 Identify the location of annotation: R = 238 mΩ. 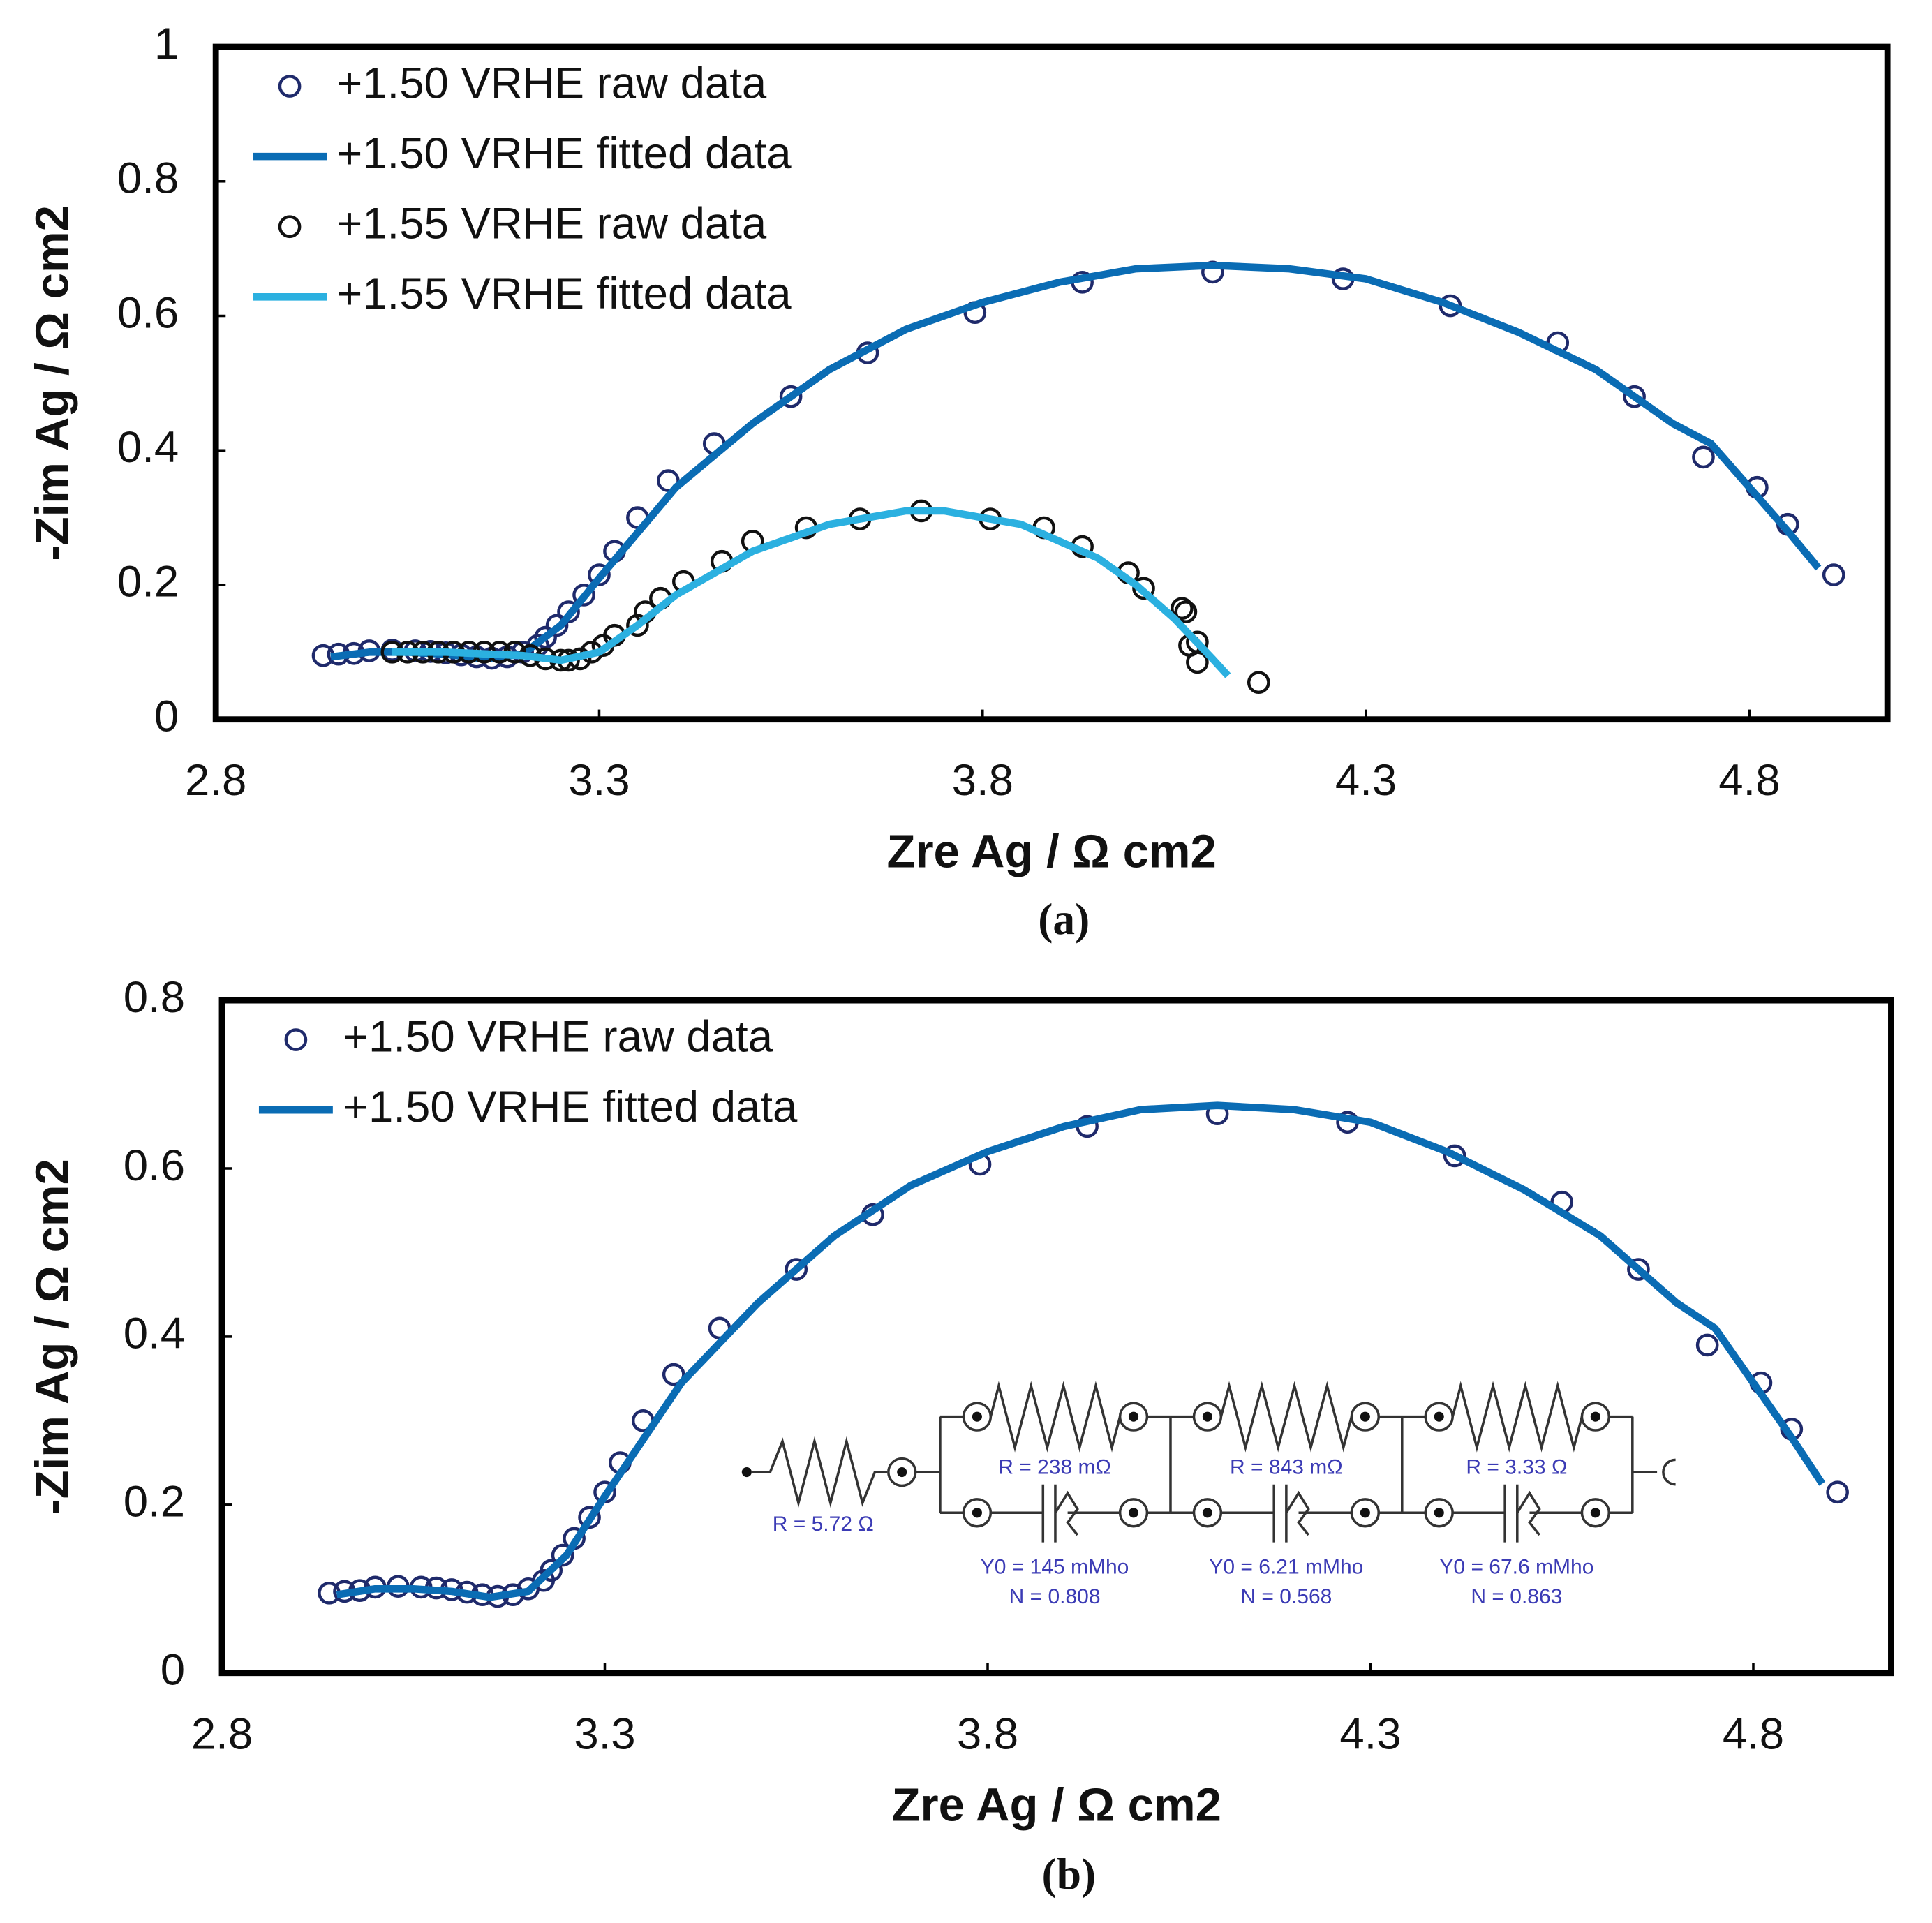
(1054, 1468).